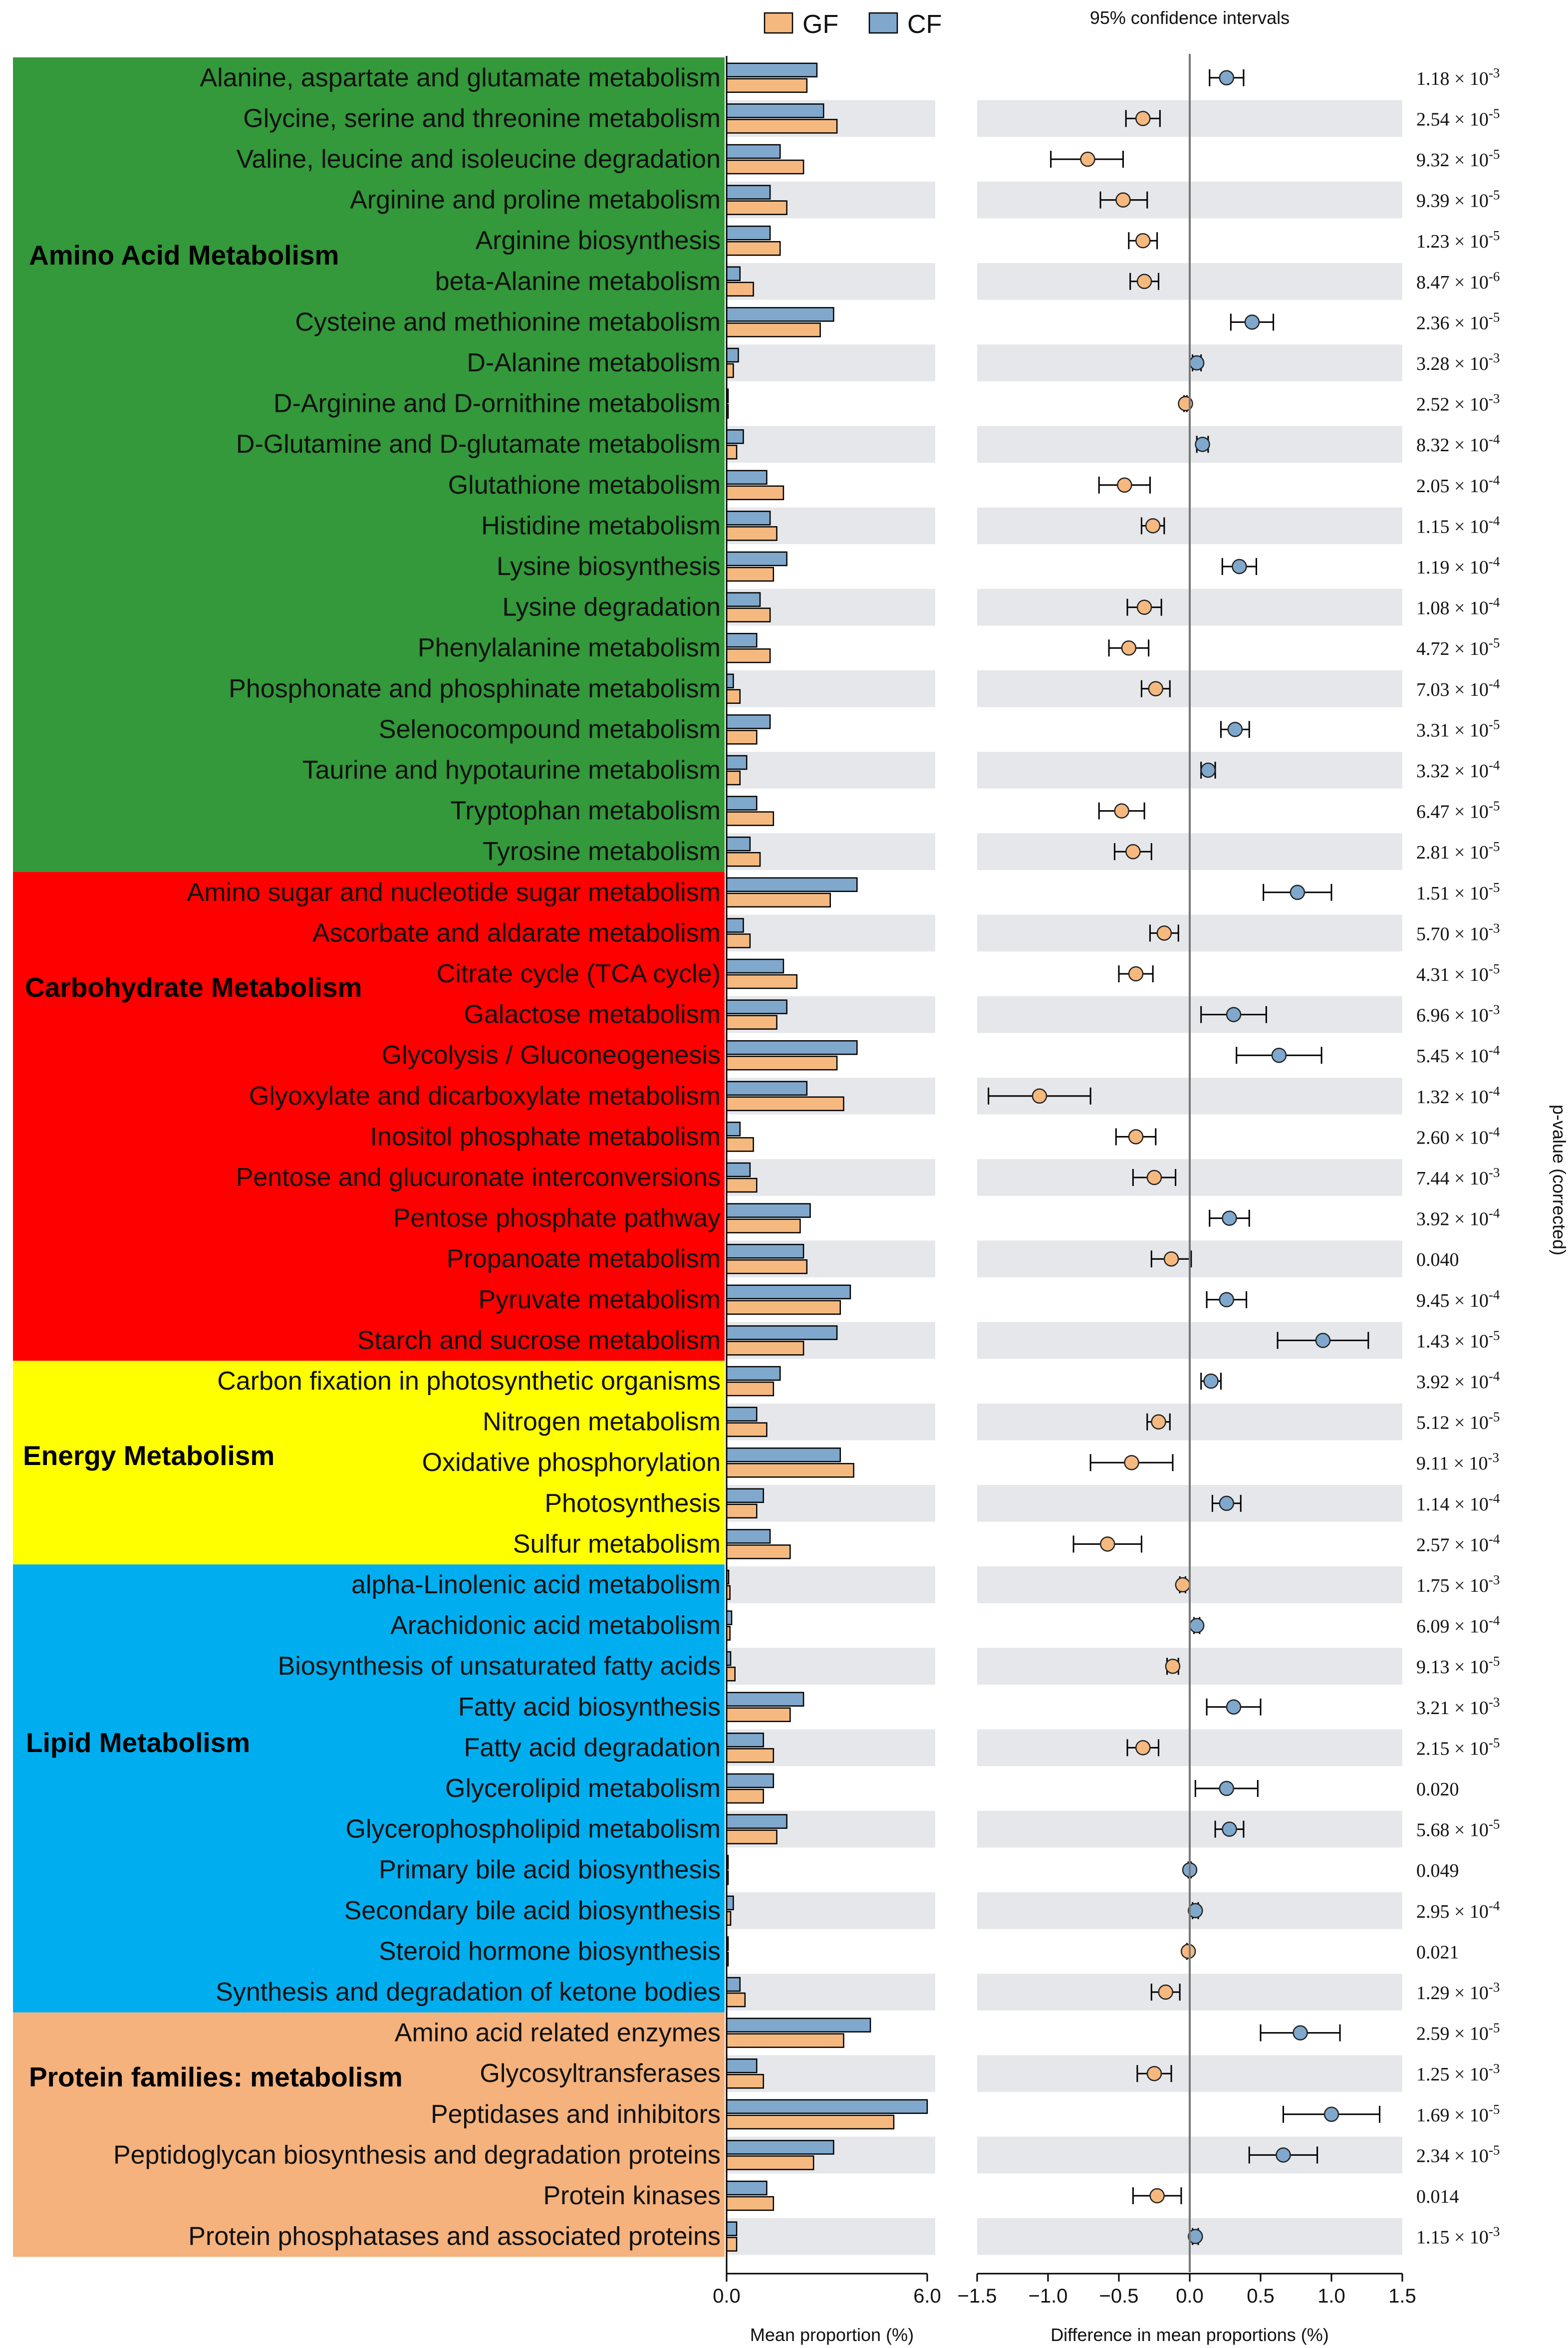 The height and width of the screenshot is (2348, 1568). I want to click on pathway-label-amino-acid-related-enzymes: Amino acid related enzymes, so click(558, 2033).